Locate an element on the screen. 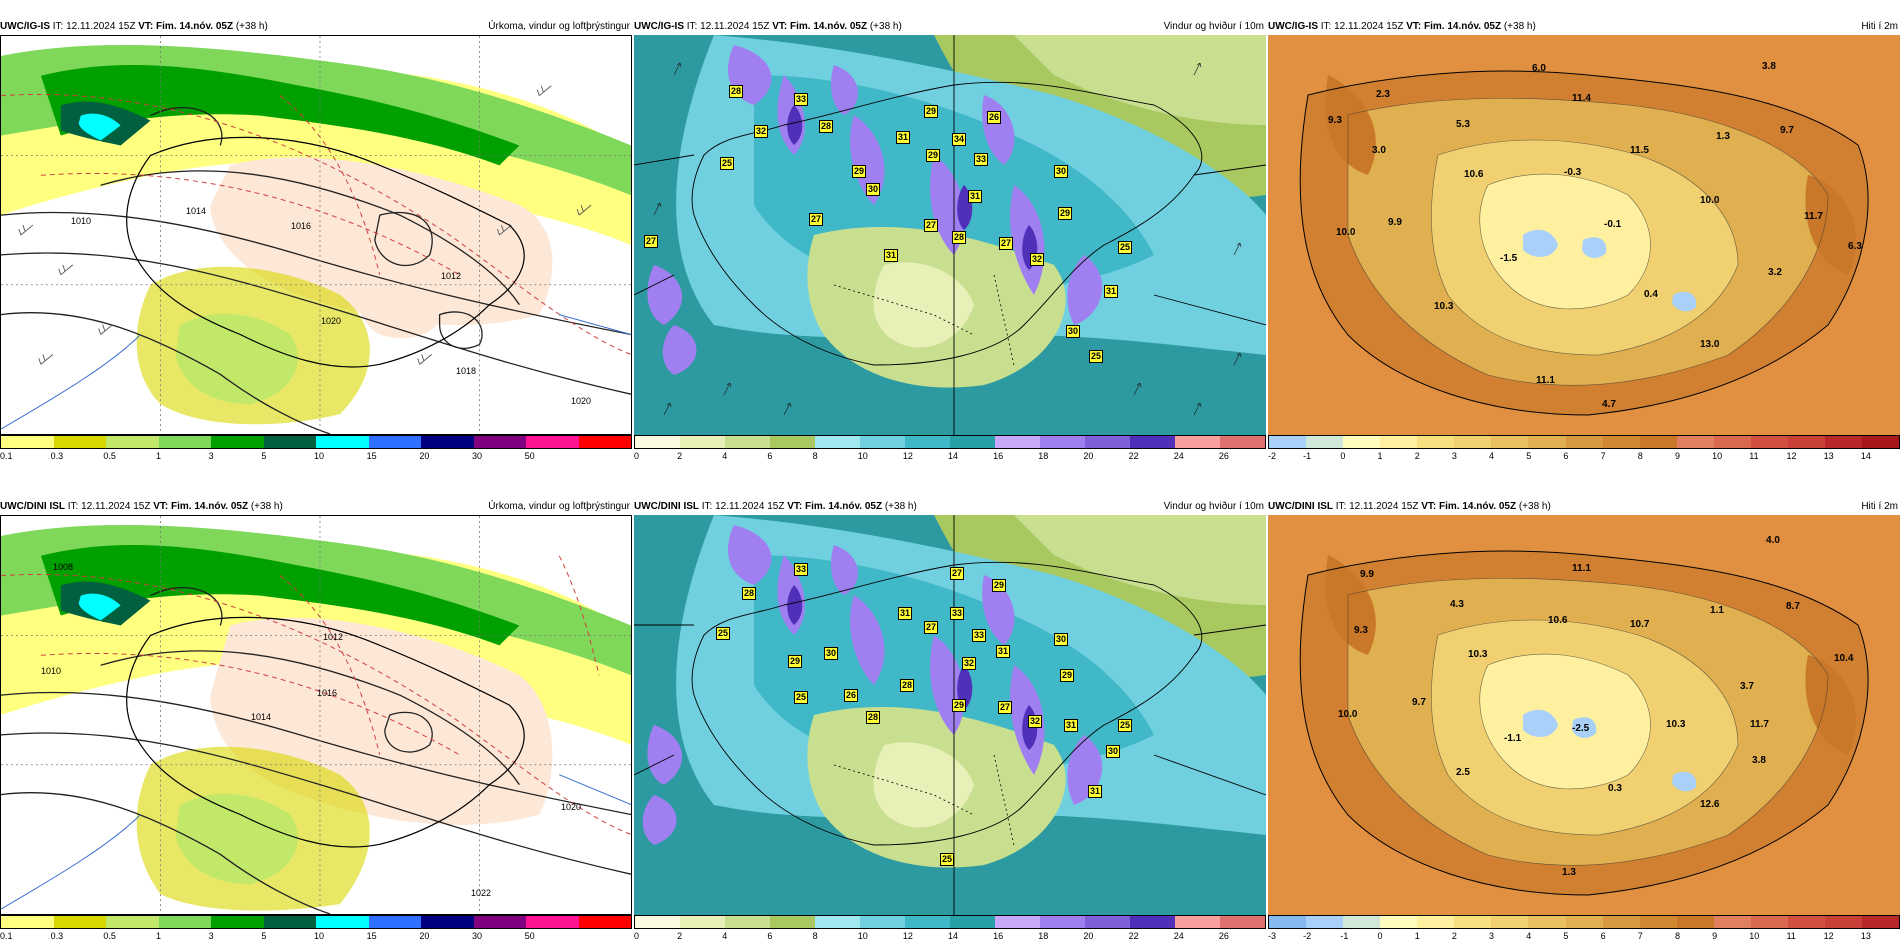  temp-label: 9.9 is located at coordinates (1367, 574).